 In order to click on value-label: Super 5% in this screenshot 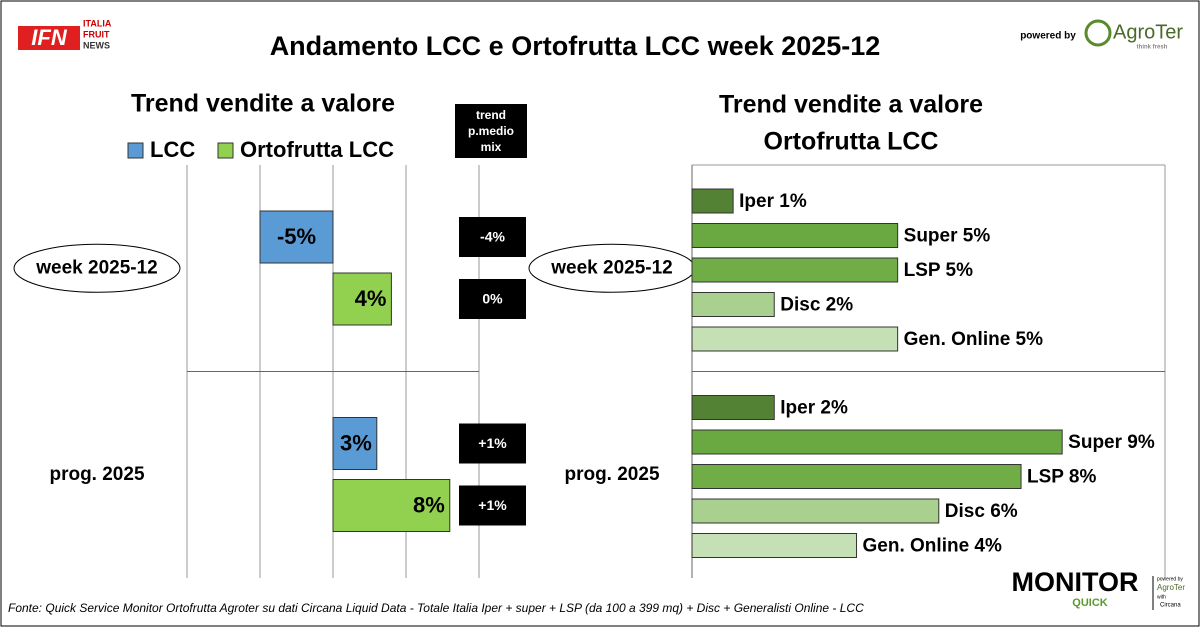, I will do `click(947, 236)`.